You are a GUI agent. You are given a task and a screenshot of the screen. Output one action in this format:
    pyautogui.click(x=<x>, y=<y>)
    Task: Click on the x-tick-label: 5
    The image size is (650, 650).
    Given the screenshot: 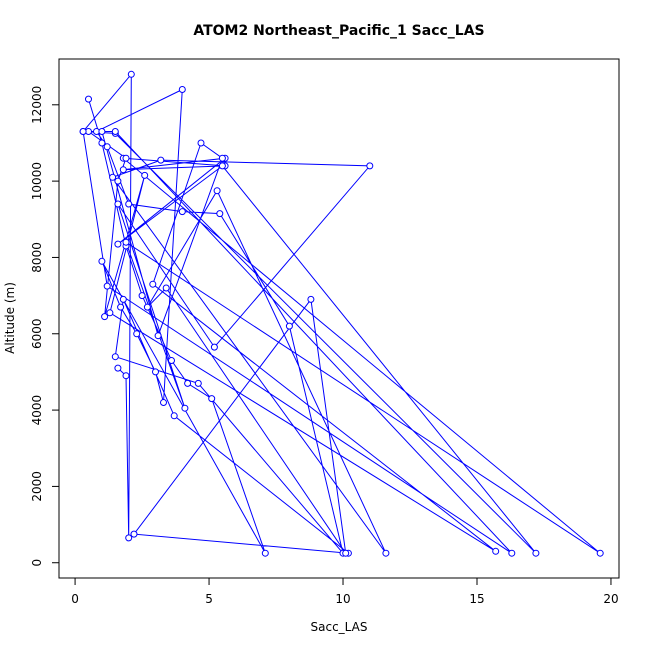 What is the action you would take?
    pyautogui.click(x=209, y=599)
    